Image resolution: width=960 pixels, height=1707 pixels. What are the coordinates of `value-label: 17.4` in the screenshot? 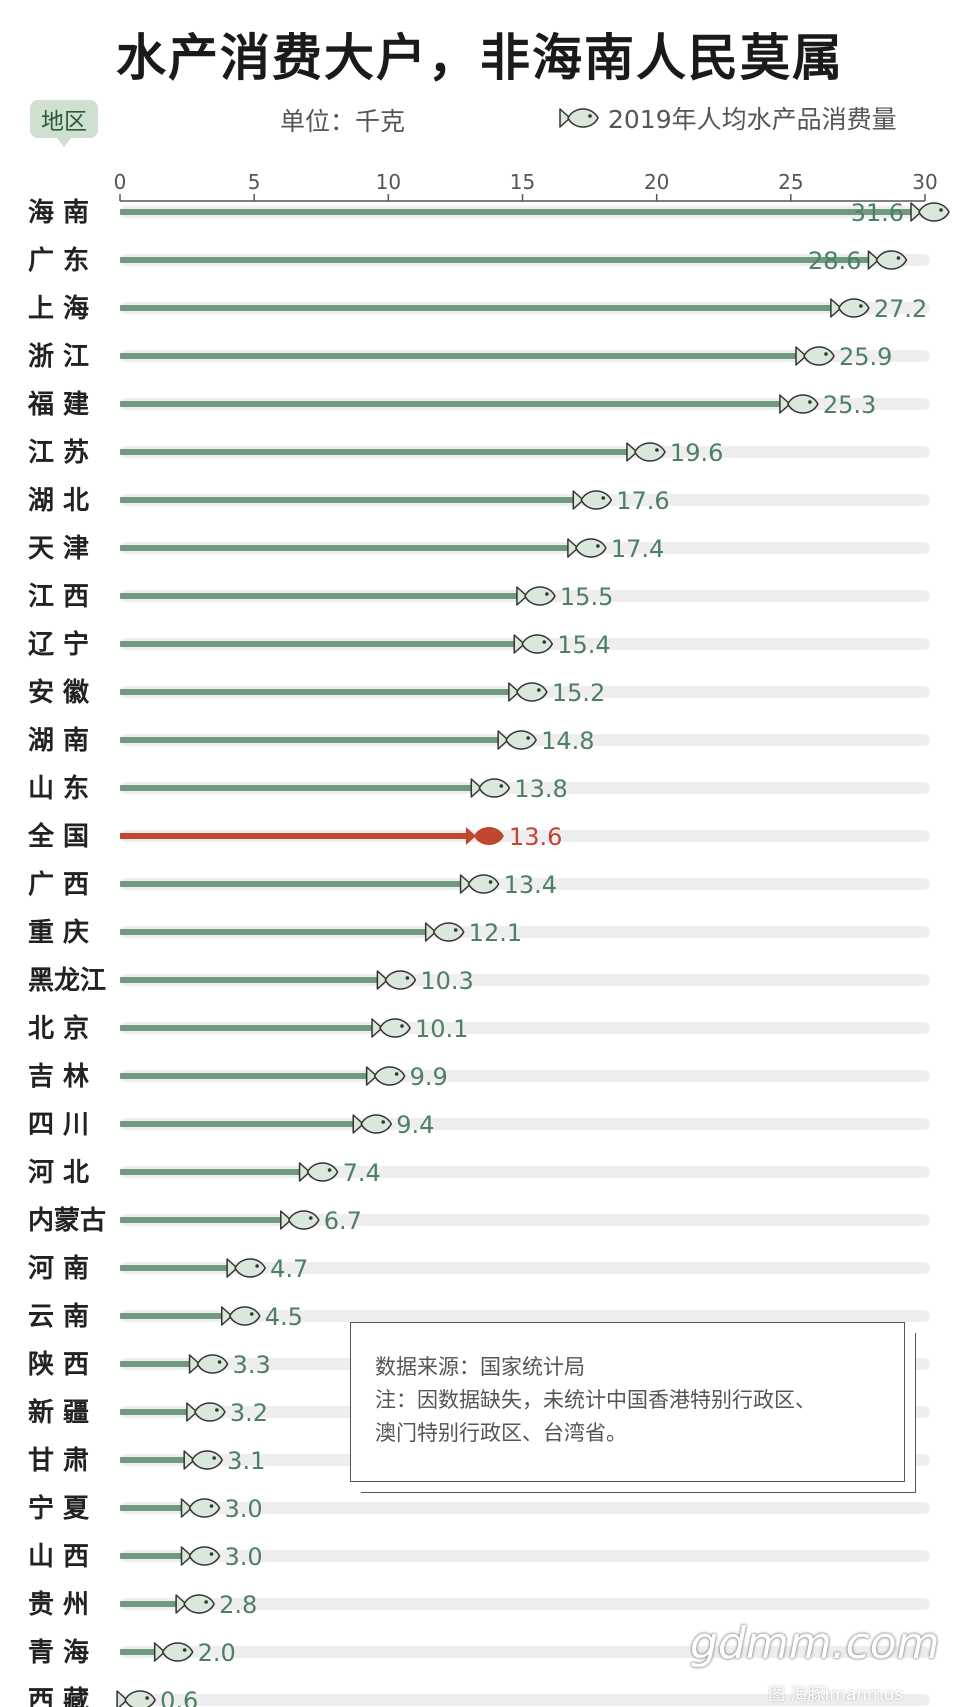 It's located at (637, 549).